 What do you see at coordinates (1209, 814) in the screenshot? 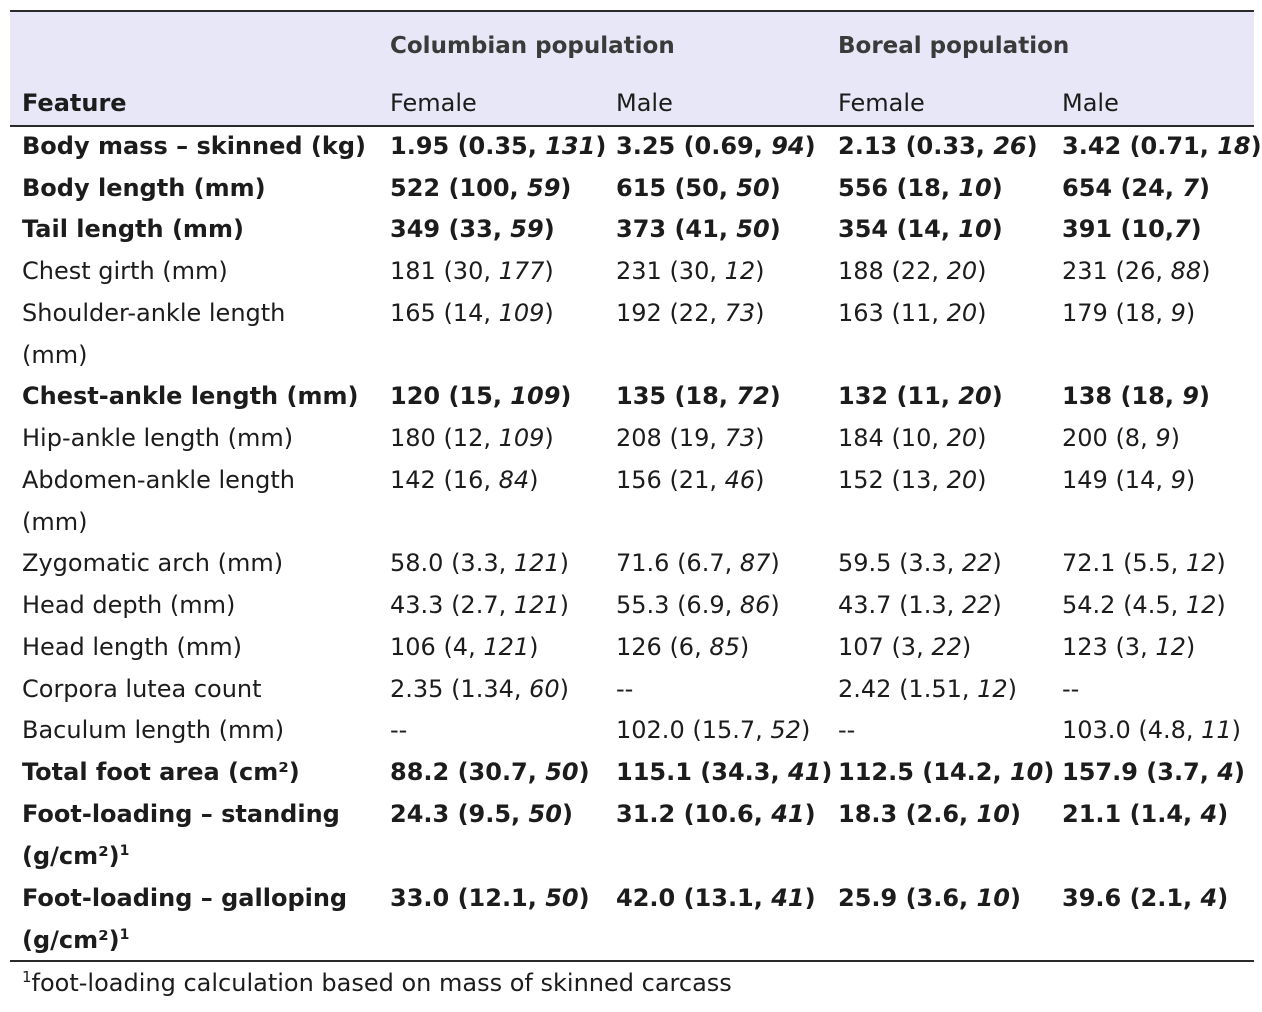
I see `cell-sample-size: 4` at bounding box center [1209, 814].